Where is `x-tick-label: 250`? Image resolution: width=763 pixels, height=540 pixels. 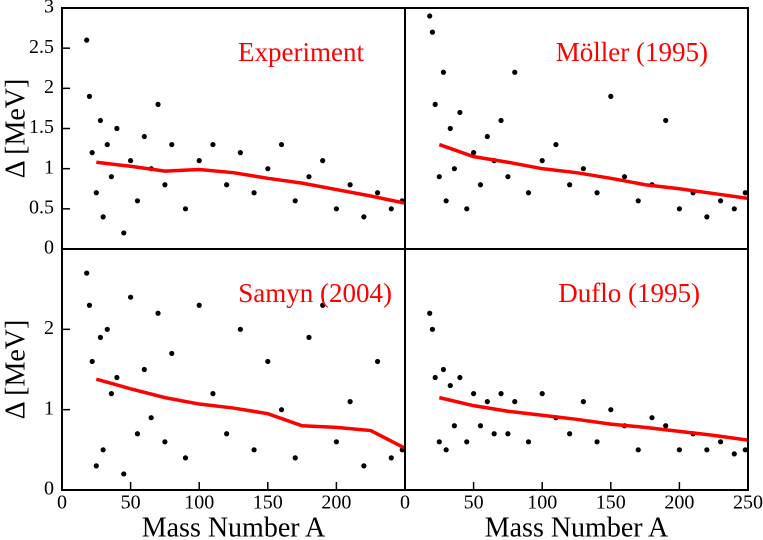 x-tick-label: 250 is located at coordinates (748, 503).